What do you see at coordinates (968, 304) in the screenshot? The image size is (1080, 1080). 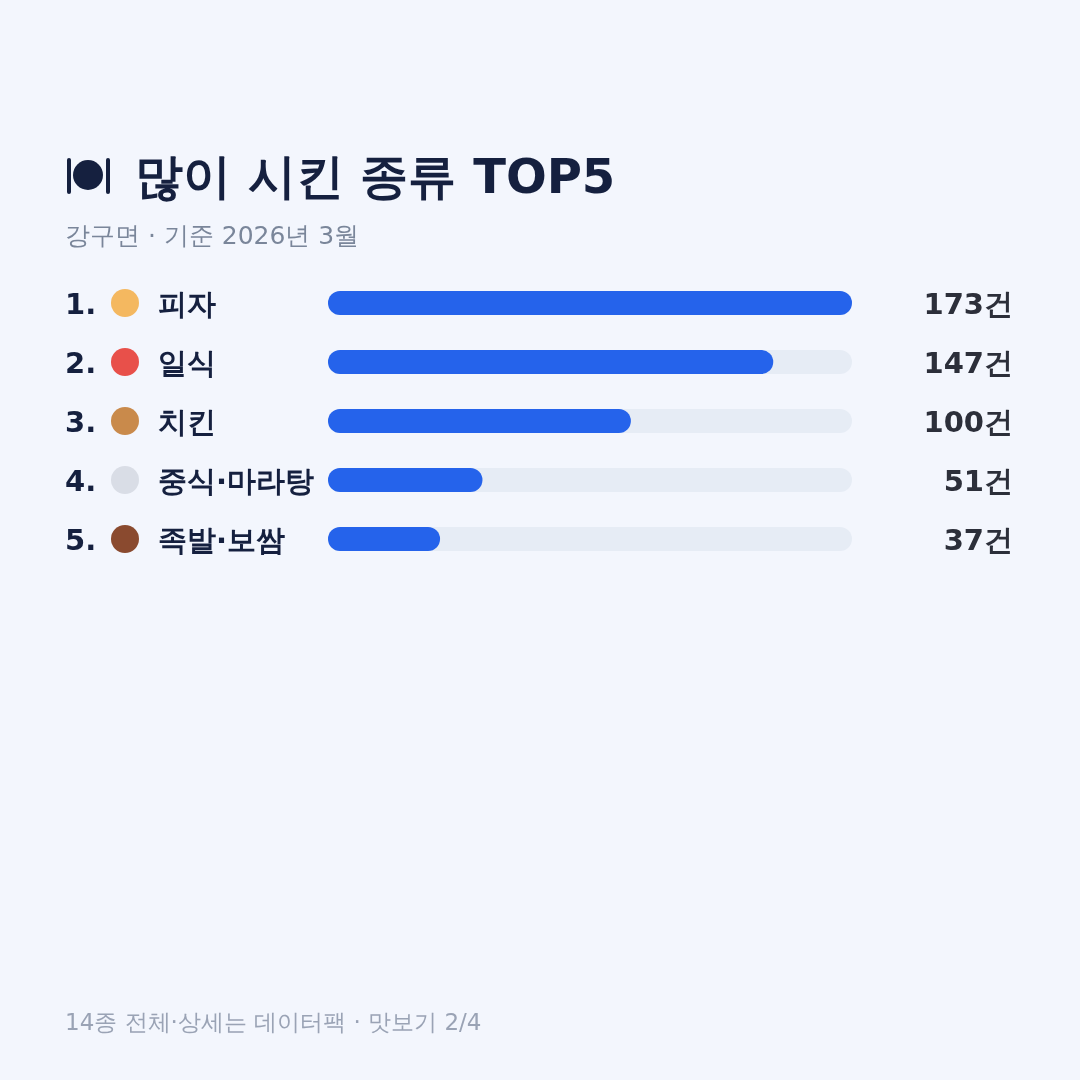 I see `data-label: 173건` at bounding box center [968, 304].